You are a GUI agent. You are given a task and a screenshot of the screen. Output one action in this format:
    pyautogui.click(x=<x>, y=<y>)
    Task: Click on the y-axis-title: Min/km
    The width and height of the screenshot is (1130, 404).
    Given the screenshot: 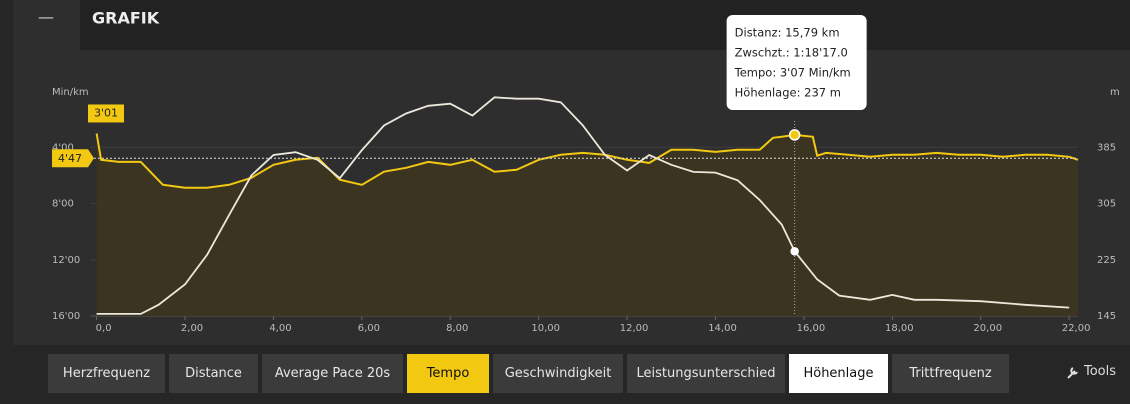 What is the action you would take?
    pyautogui.click(x=70, y=92)
    